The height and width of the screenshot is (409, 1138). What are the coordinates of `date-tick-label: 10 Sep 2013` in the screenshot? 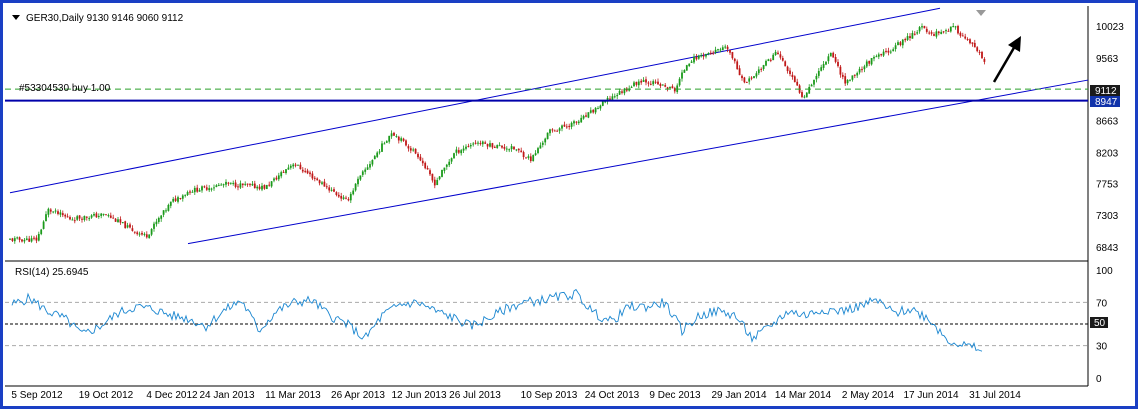 It's located at (549, 395).